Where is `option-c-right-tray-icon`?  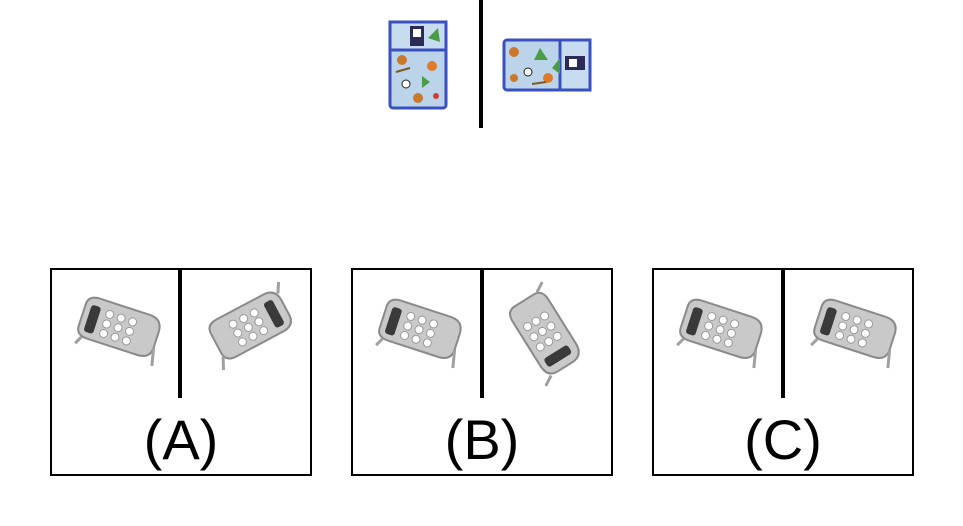 option-c-right-tray-icon is located at coordinates (853, 333).